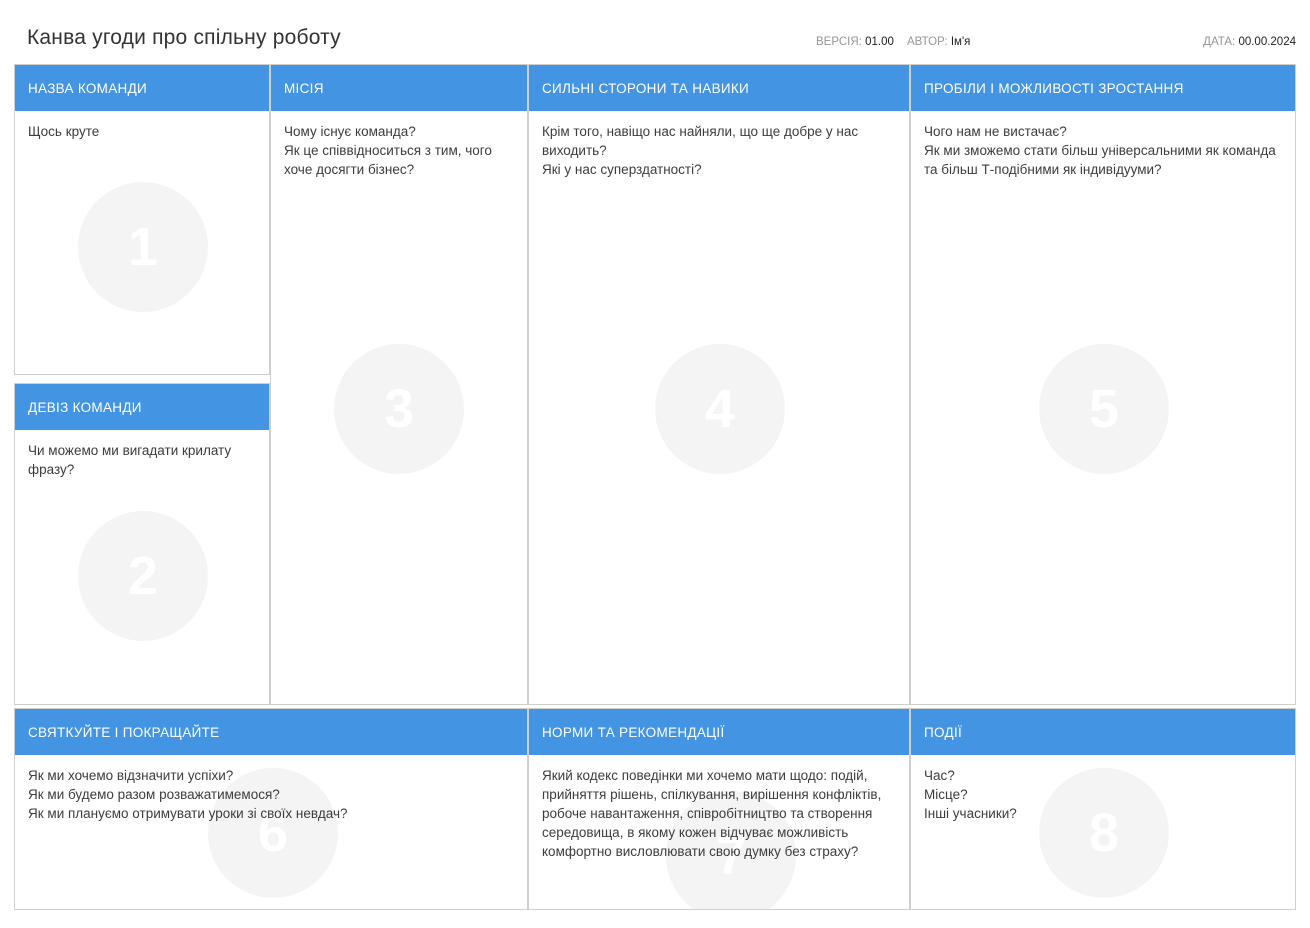 Image resolution: width=1310 pixels, height=928 pixels. Describe the element at coordinates (719, 88) in the screenshot. I see `section-strengths-header: СИЛЬНІ СТОРОНИ ТА НАВИКИ` at that location.